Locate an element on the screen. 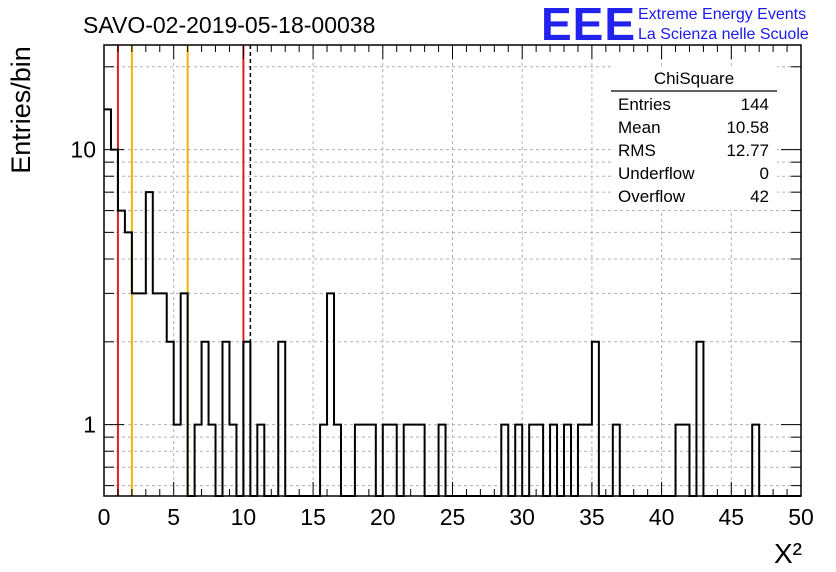  stats-row-label: Entries is located at coordinates (644, 104).